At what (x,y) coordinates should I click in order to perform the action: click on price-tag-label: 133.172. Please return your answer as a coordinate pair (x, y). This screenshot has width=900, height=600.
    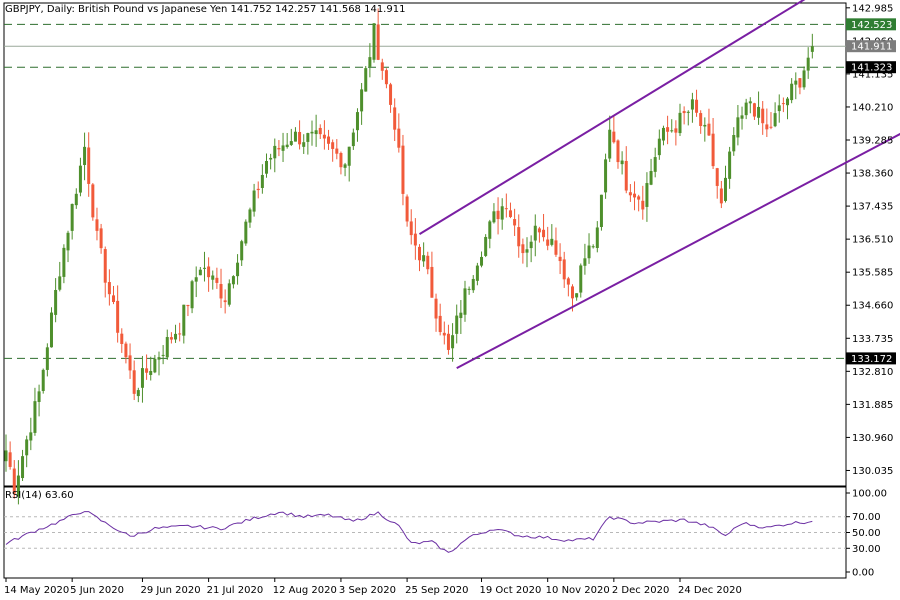
    Looking at the image, I should click on (871, 359).